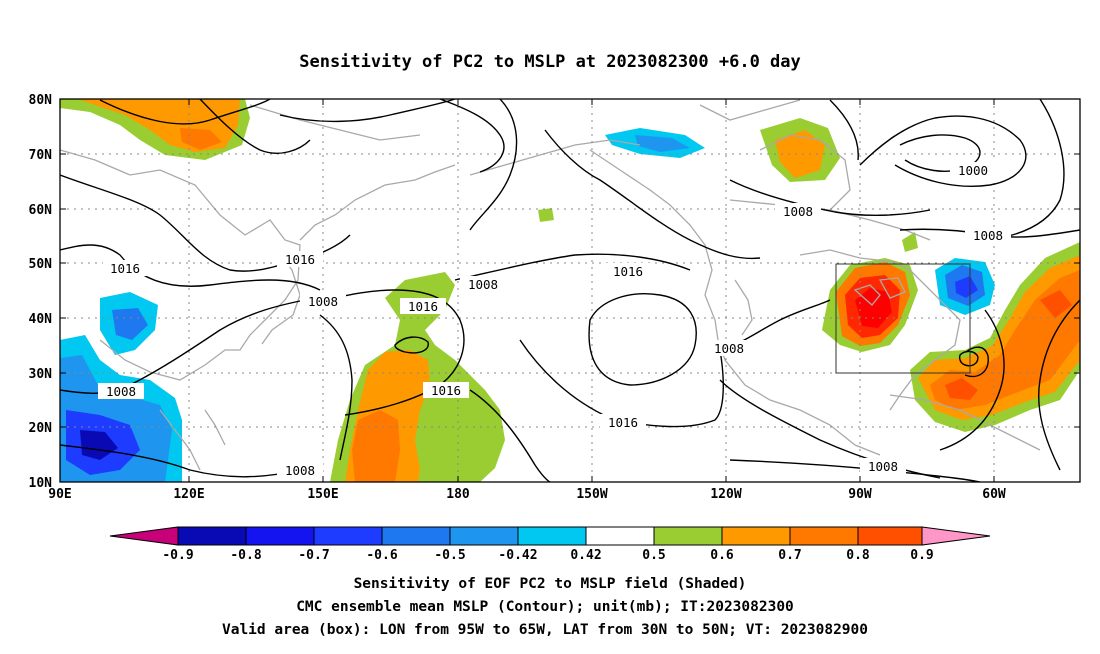 Image resolution: width=1100 pixels, height=654 pixels. I want to click on lat-tick-label: 70N, so click(41, 155).